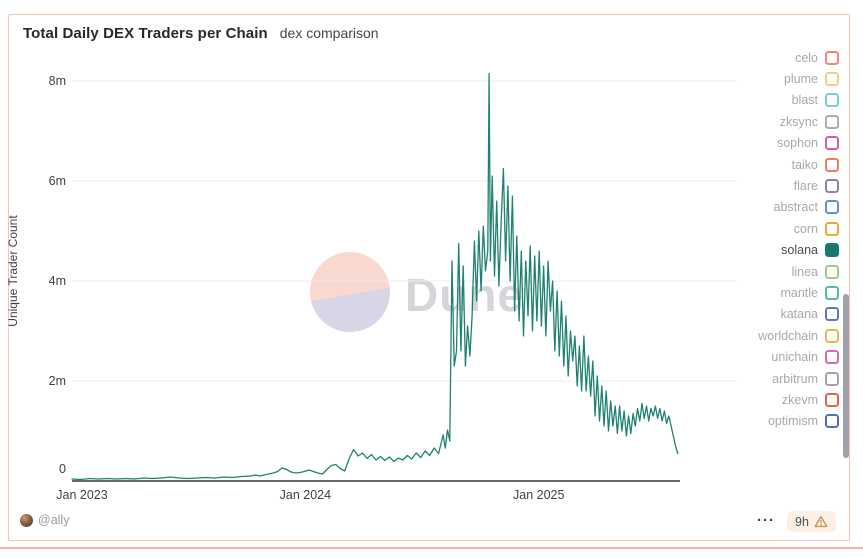 The width and height of the screenshot is (863, 558). Describe the element at coordinates (26, 520) in the screenshot. I see `author-avatar` at that location.